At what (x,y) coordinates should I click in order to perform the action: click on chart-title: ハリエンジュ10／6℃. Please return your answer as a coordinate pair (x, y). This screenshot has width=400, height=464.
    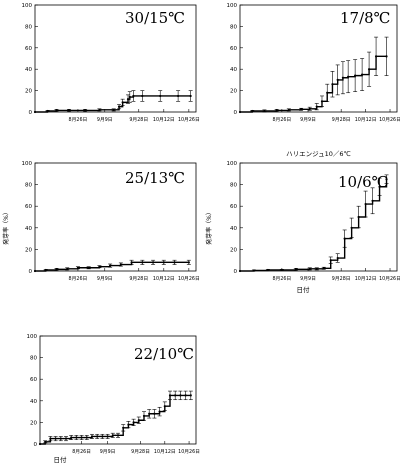
    Looking at the image, I should click on (318, 154).